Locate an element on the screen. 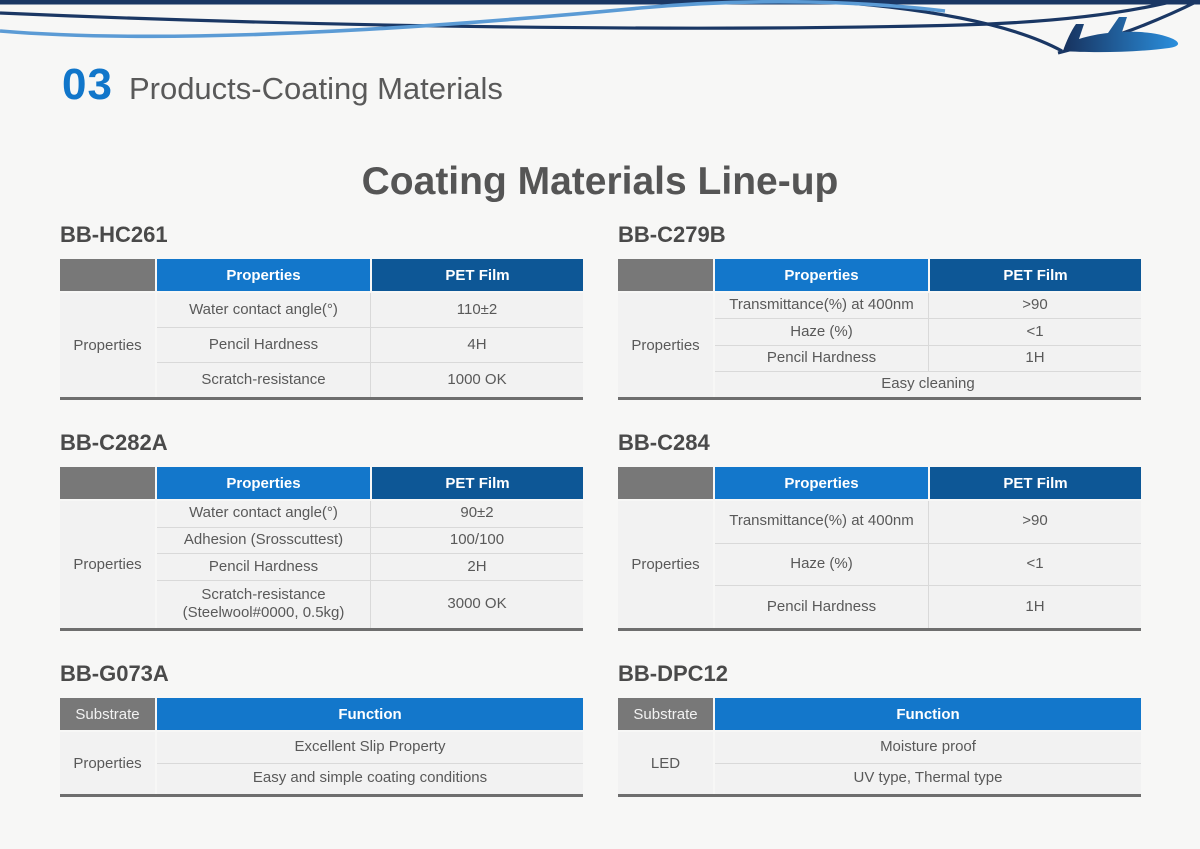 The width and height of the screenshot is (1200, 849). airplane-icon is located at coordinates (1121, 35).